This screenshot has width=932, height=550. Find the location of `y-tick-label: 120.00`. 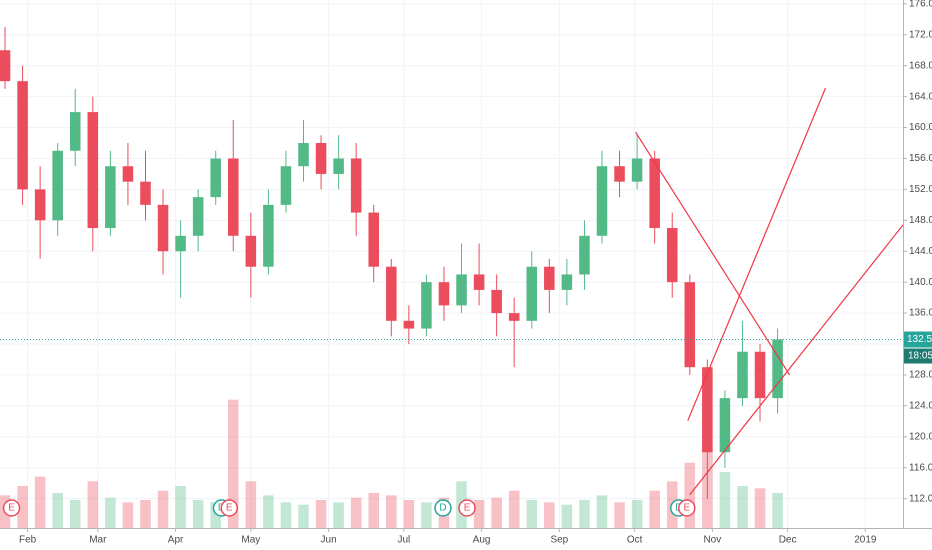

y-tick-label: 120.00 is located at coordinates (920, 436).